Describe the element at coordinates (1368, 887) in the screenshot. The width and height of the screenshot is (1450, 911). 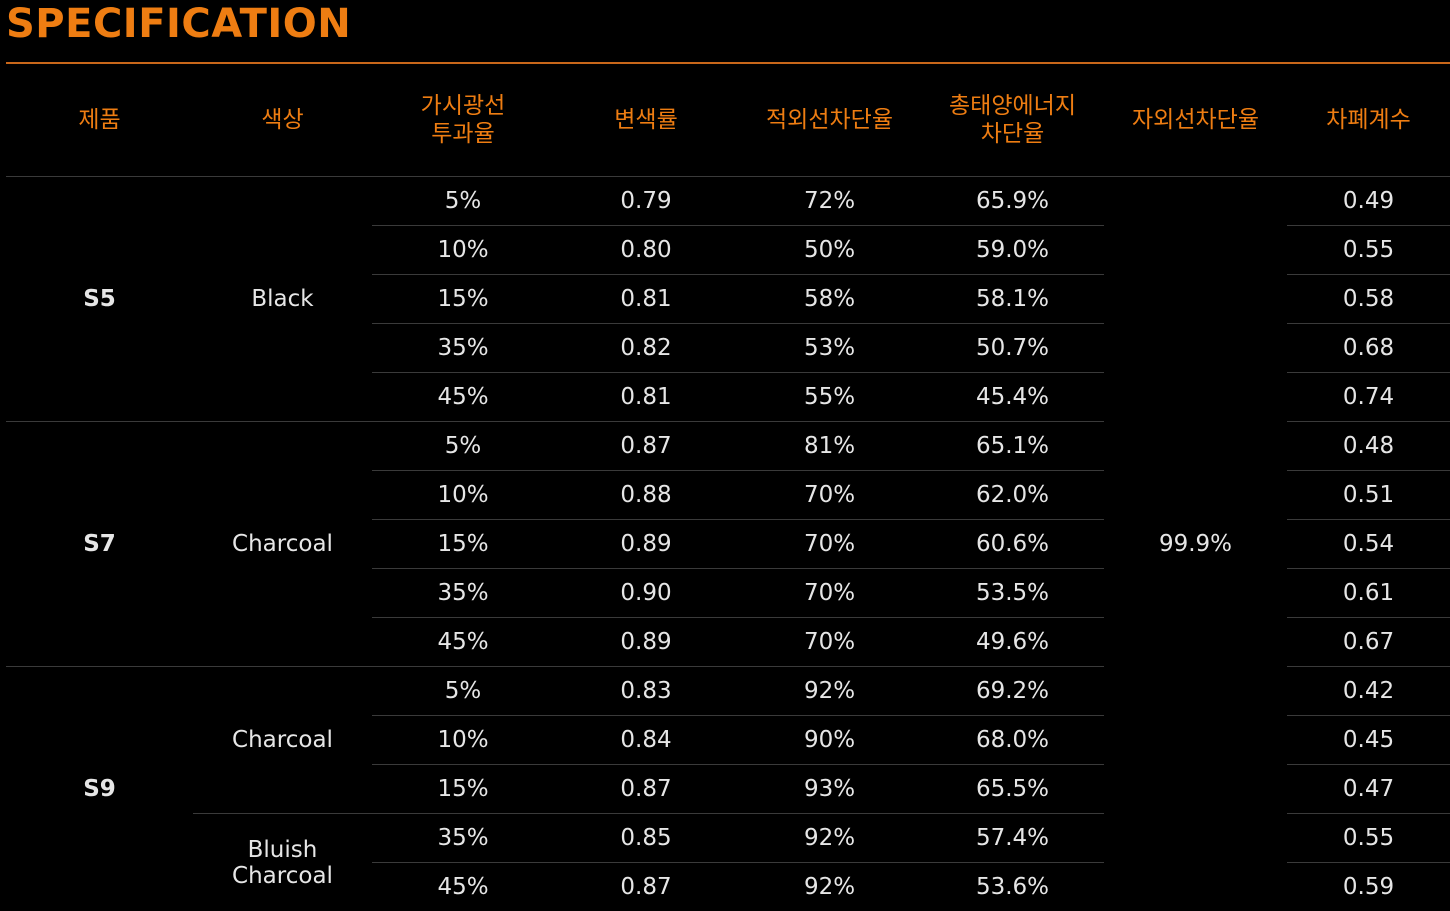
I see `shading-cell: 0.59` at that location.